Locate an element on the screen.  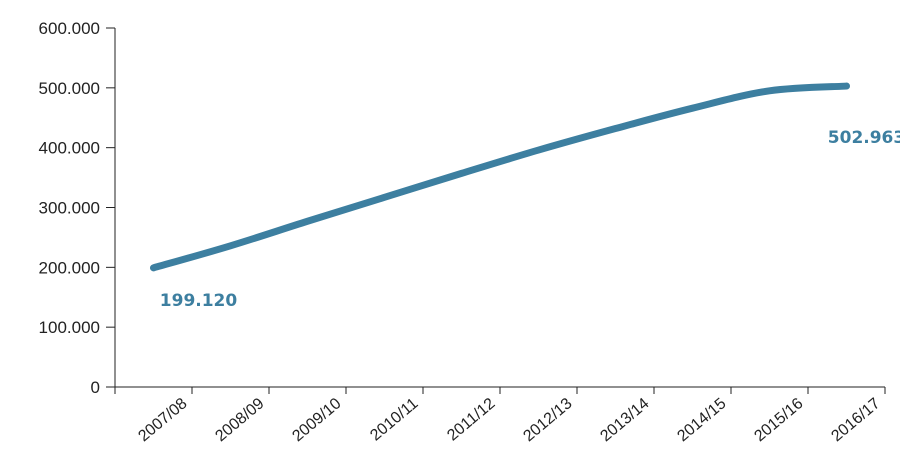
x-tick-label: 2009/10 is located at coordinates (316, 420).